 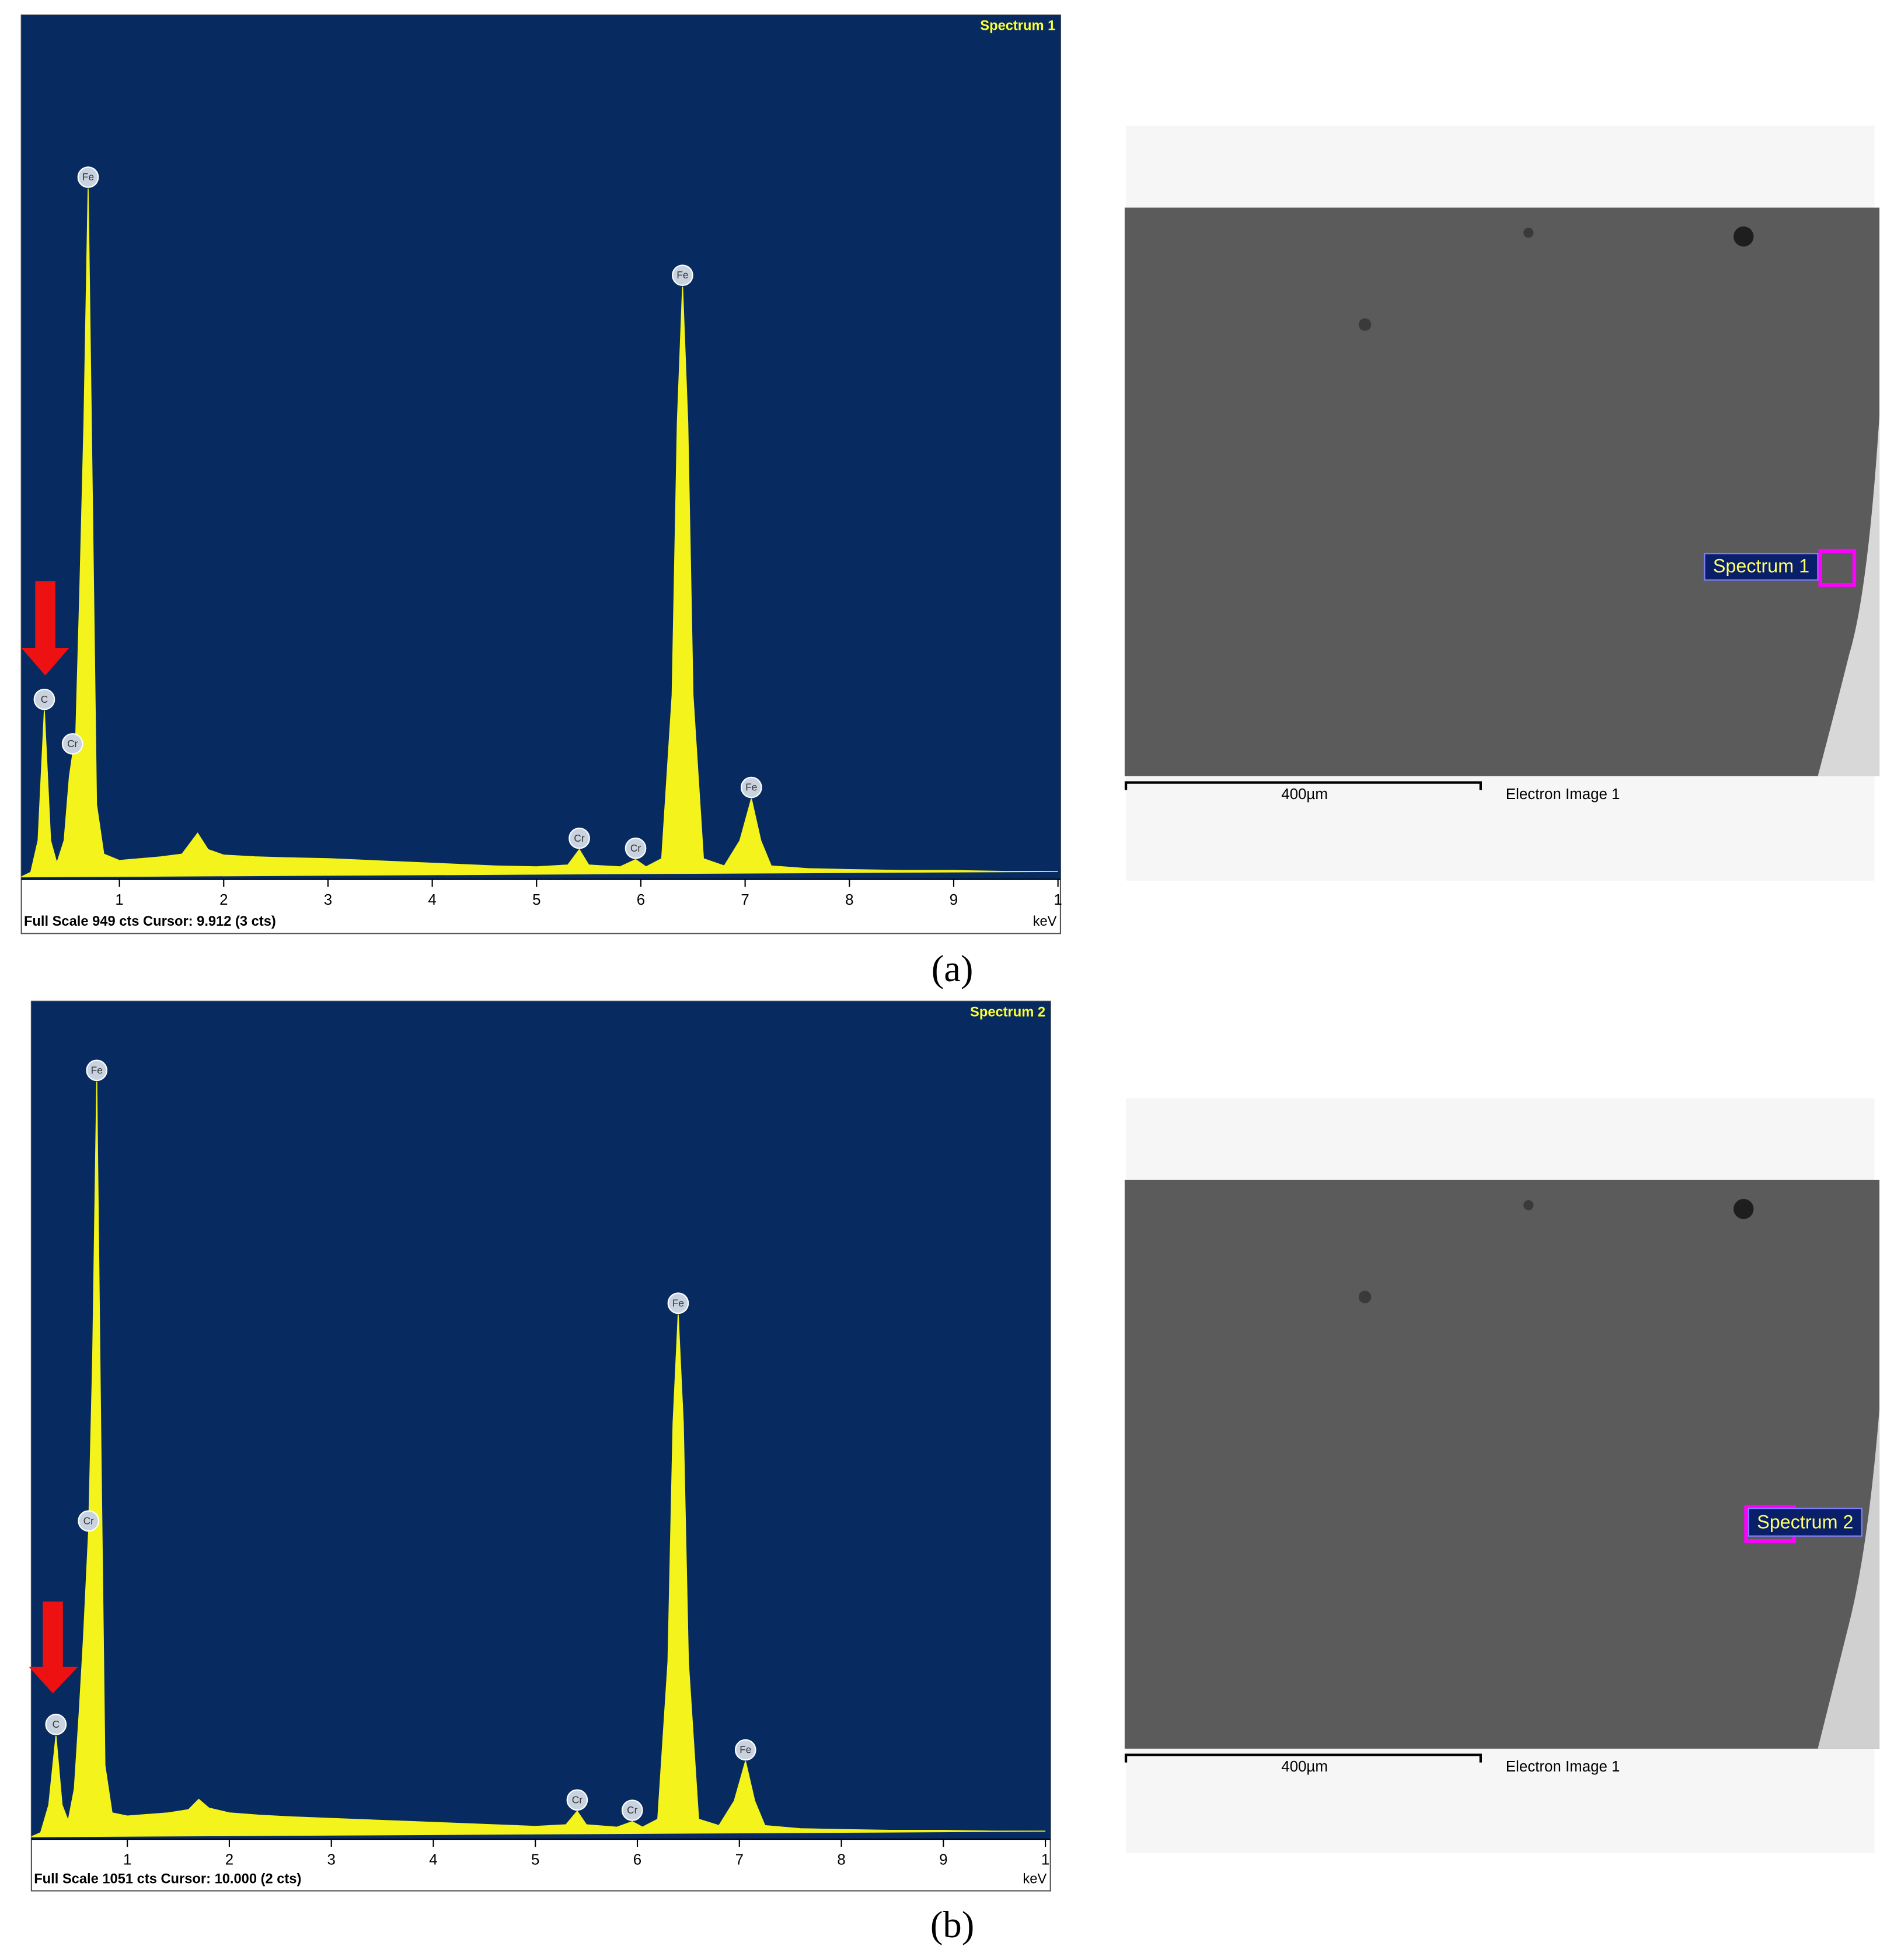 What do you see at coordinates (952, 1924) in the screenshot?
I see `panel-label: (b)` at bounding box center [952, 1924].